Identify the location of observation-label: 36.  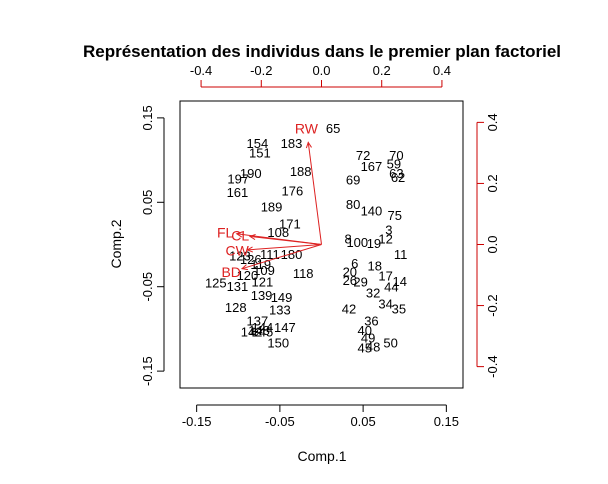
(371, 320).